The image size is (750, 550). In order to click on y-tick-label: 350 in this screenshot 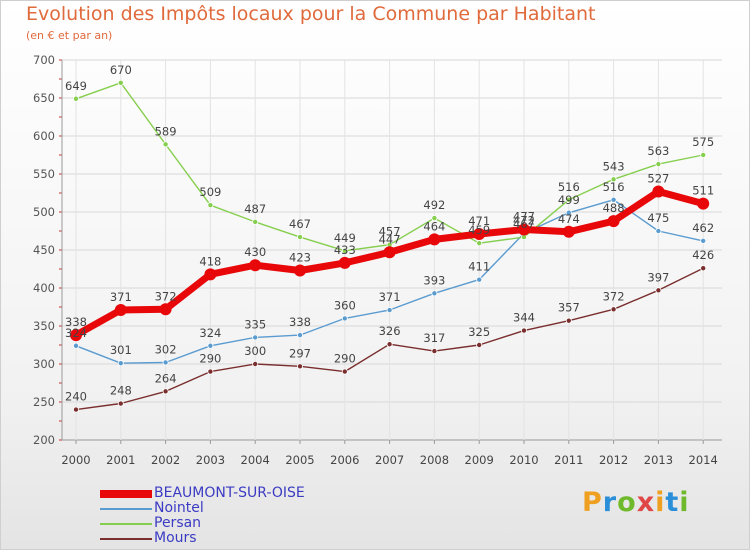, I will do `click(44, 326)`.